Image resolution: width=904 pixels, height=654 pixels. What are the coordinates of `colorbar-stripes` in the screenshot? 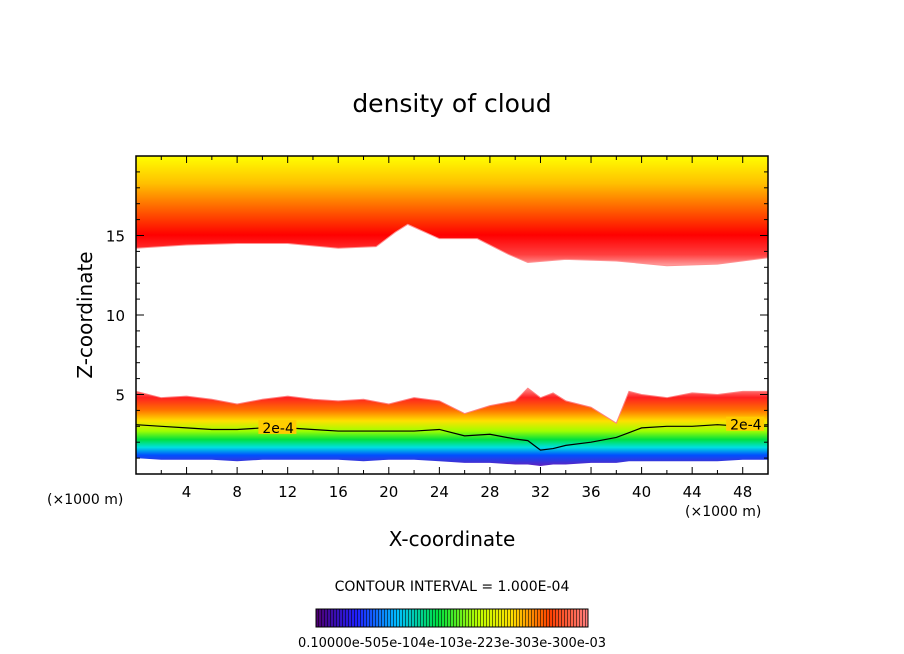 It's located at (452, 618).